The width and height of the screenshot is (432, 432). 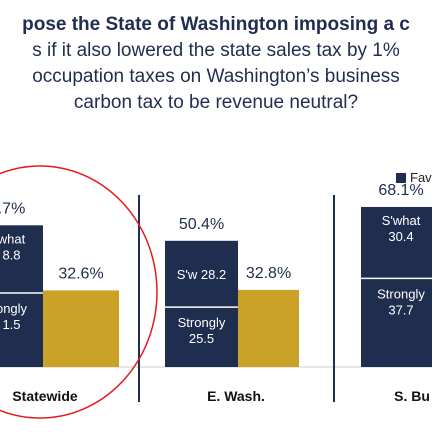 I want to click on label-strongly-1-2: 1.5, so click(x=11, y=324).